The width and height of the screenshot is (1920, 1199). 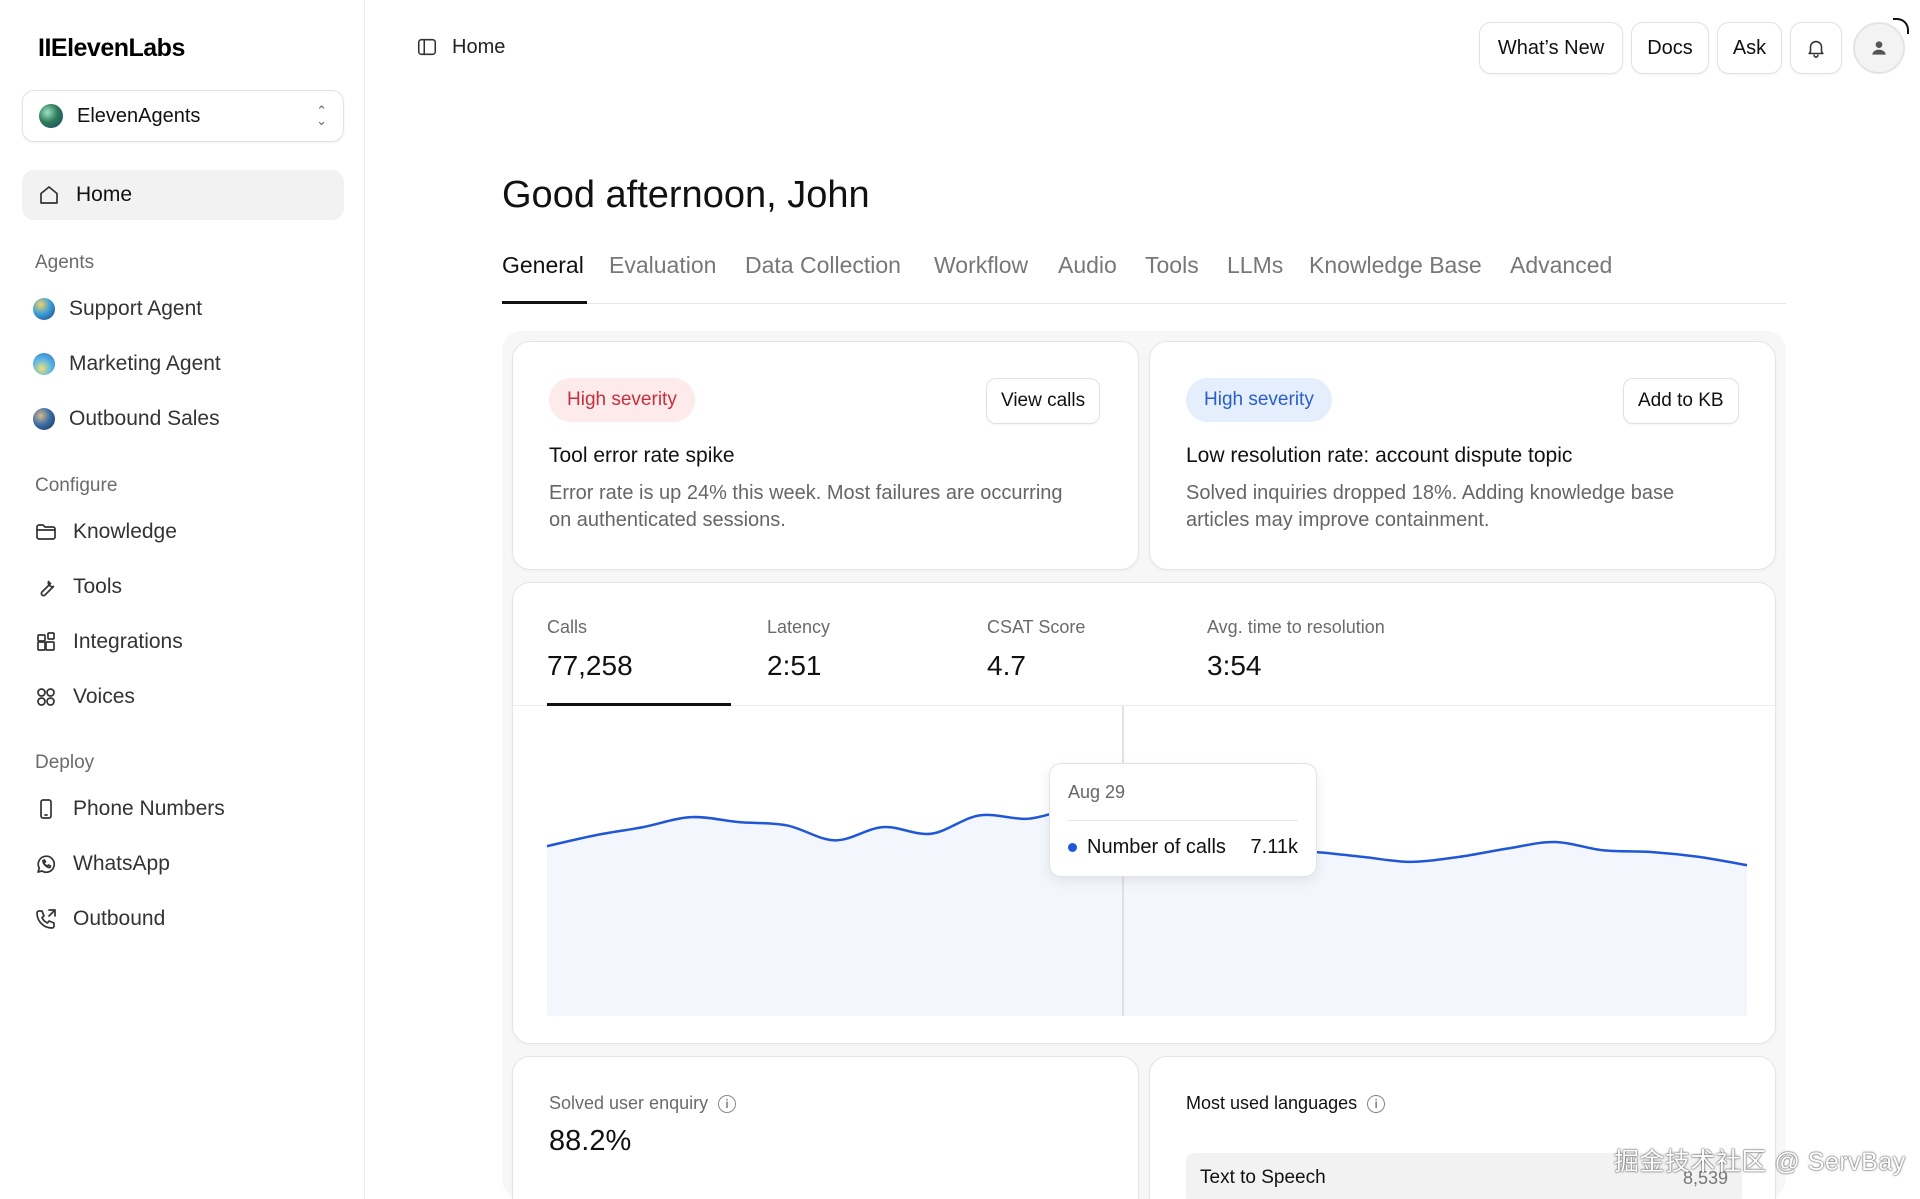 What do you see at coordinates (1274, 847) in the screenshot?
I see `tooltip-value: 7.11k` at bounding box center [1274, 847].